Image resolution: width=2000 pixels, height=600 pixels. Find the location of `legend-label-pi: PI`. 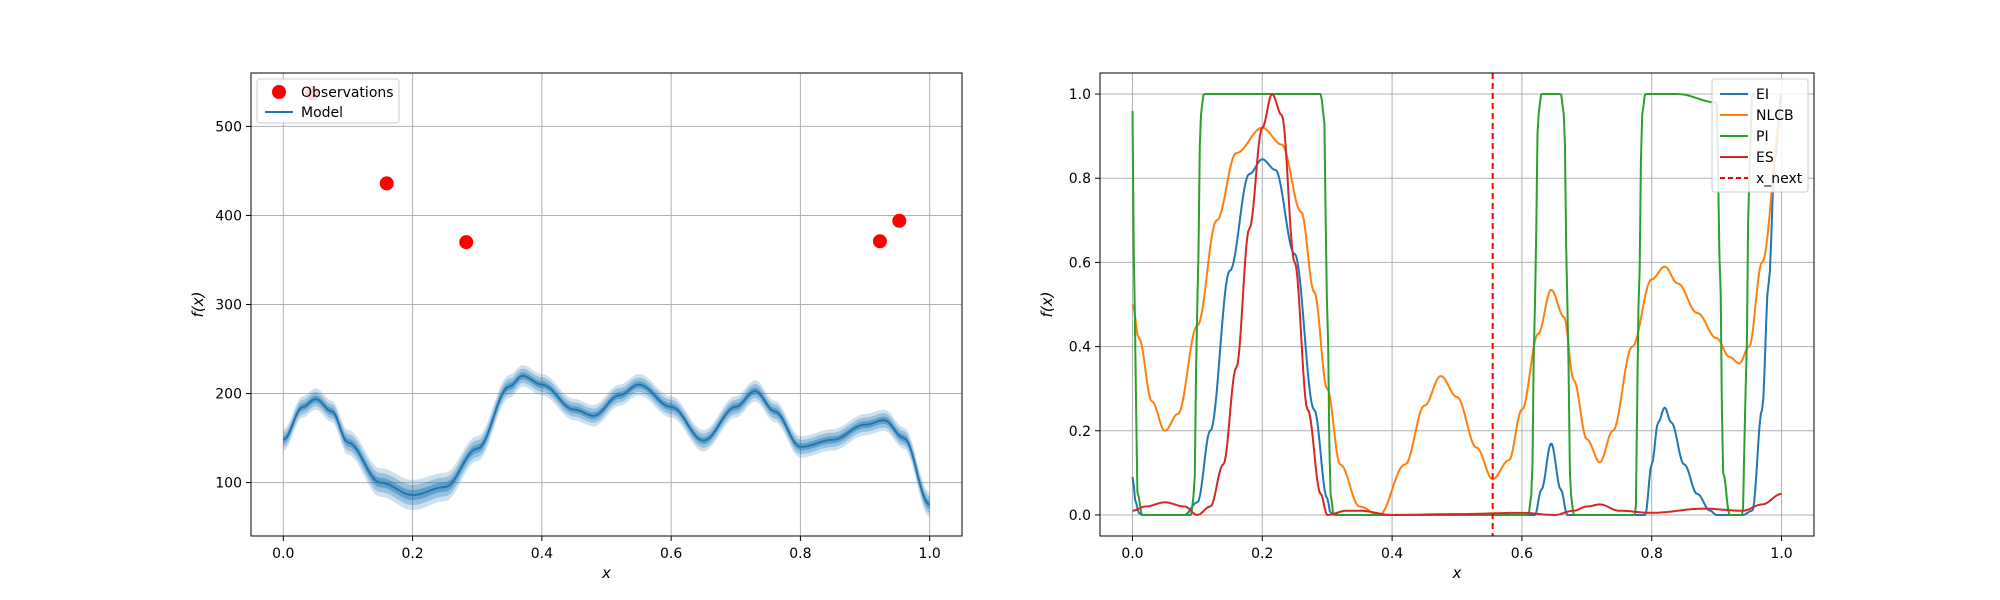

legend-label-pi: PI is located at coordinates (1762, 137).